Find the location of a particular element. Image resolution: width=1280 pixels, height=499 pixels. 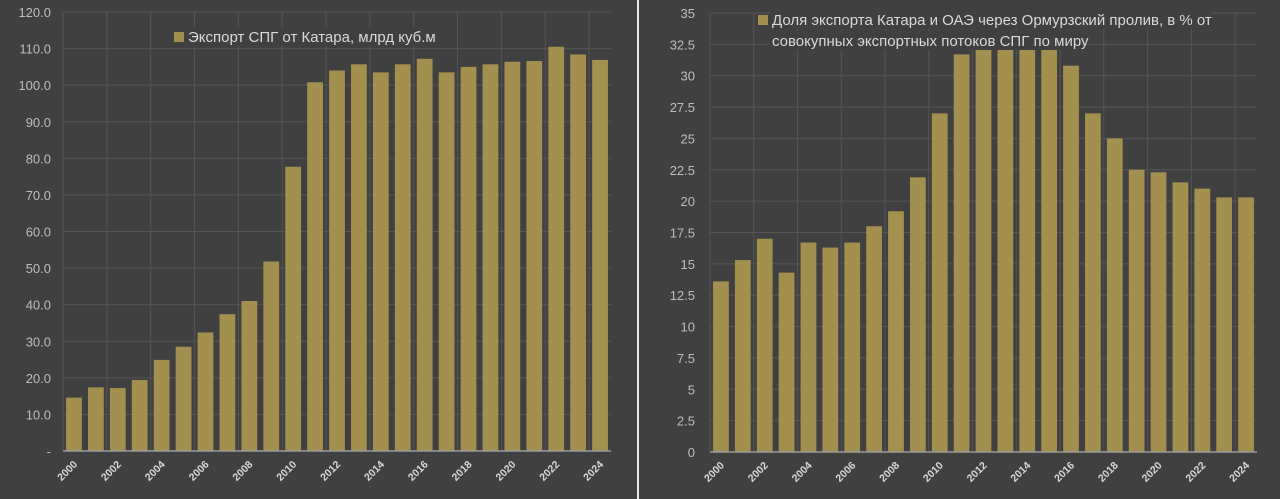

y-tick-label: 100.0 is located at coordinates (34, 85).